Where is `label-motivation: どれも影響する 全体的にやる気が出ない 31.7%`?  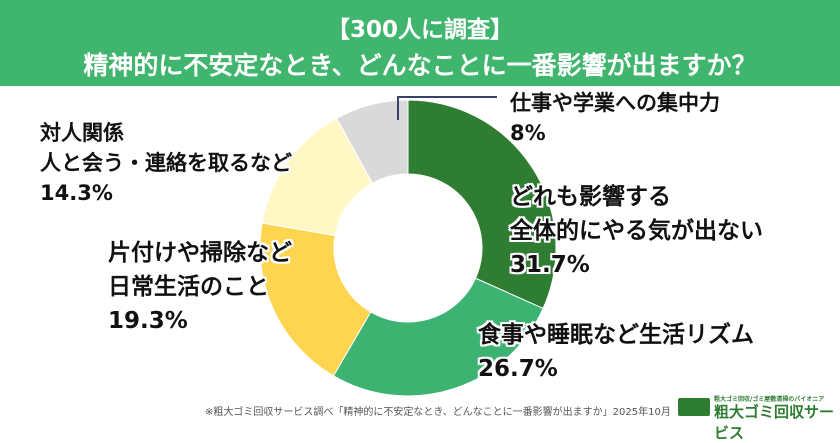 label-motivation: どれも影響する 全体的にやる気が出ない 31.7% is located at coordinates (636, 231).